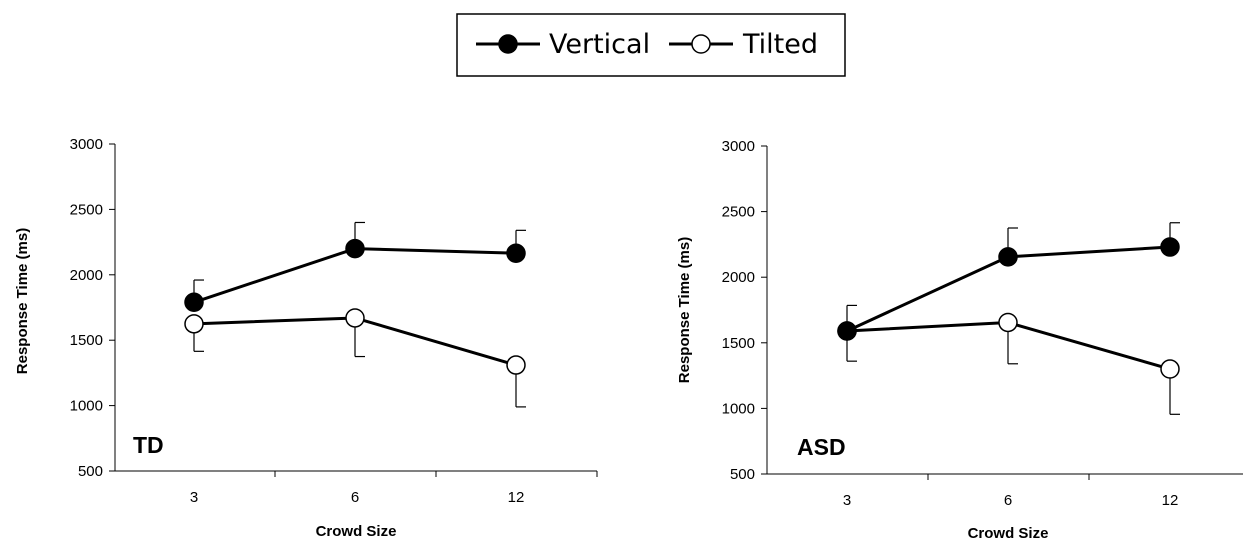 Image resolution: width=1244 pixels, height=539 pixels. Describe the element at coordinates (651, 45) in the screenshot. I see `legend: Vertical Tilted` at that location.